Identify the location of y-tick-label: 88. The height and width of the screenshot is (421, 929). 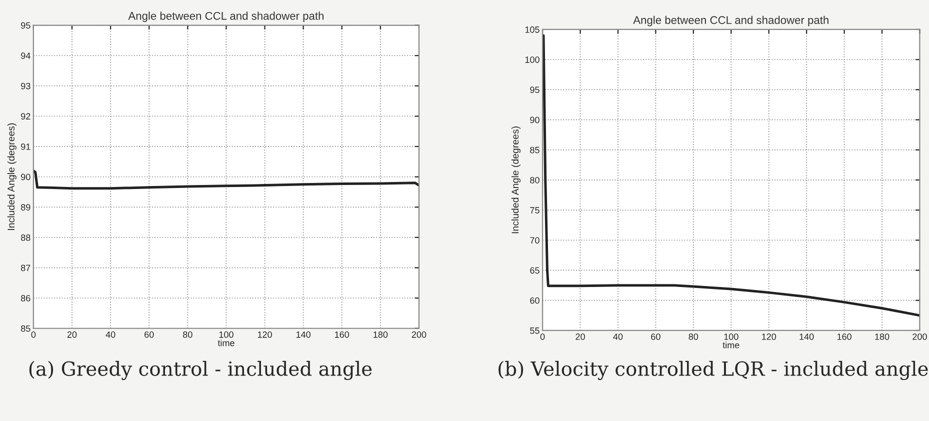
(25, 237).